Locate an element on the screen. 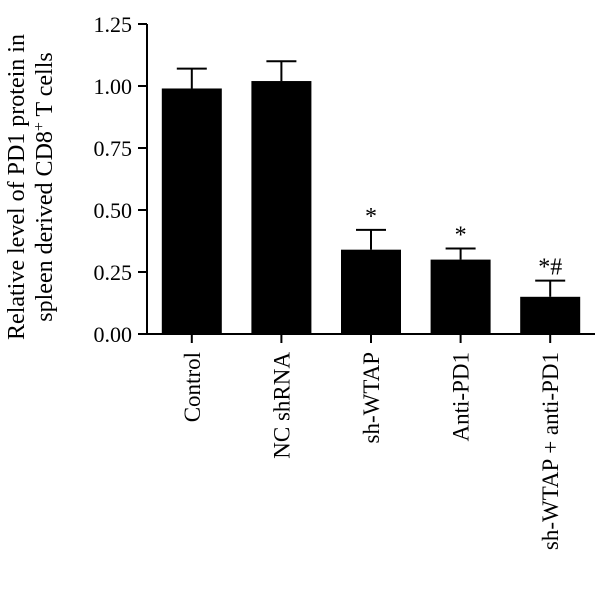  x-tick-label: Control is located at coordinates (192, 387).